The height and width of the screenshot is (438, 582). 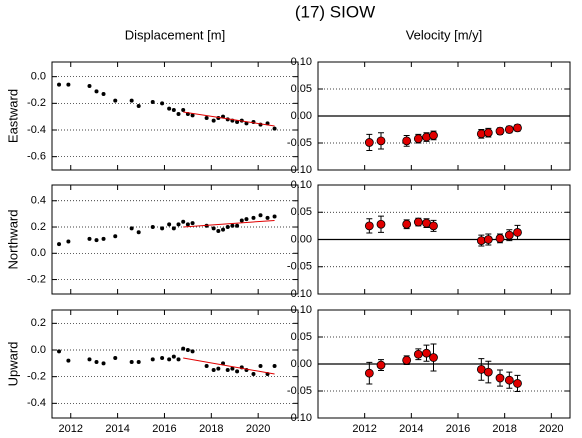 I want to click on trend-line, so click(x=229, y=223).